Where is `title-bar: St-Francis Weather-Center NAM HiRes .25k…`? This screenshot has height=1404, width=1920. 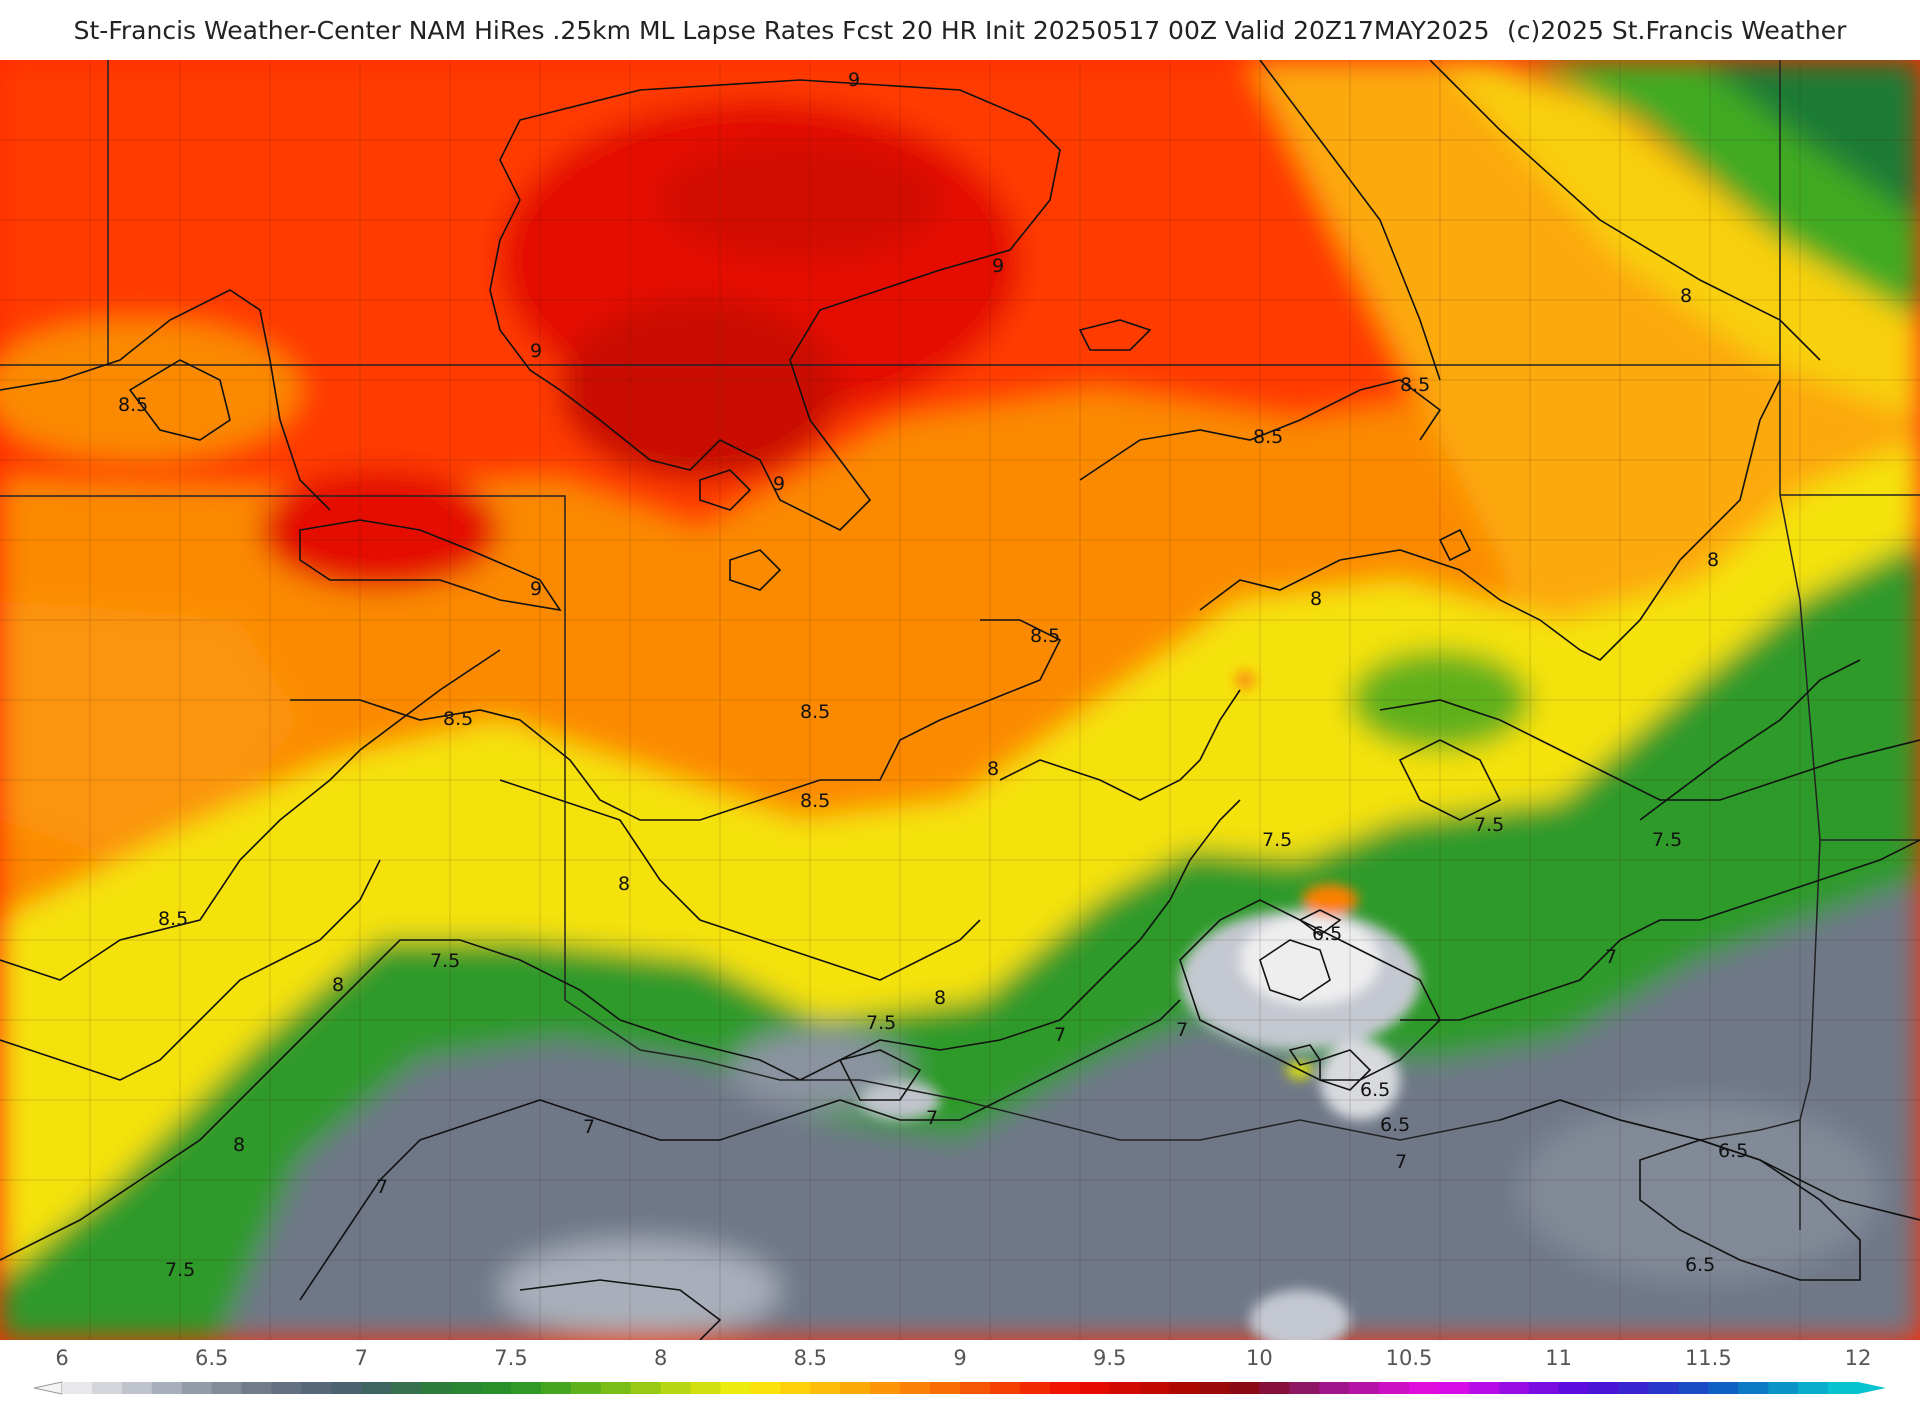 title-bar: St-Francis Weather-Center NAM HiRes .25k… is located at coordinates (960, 30).